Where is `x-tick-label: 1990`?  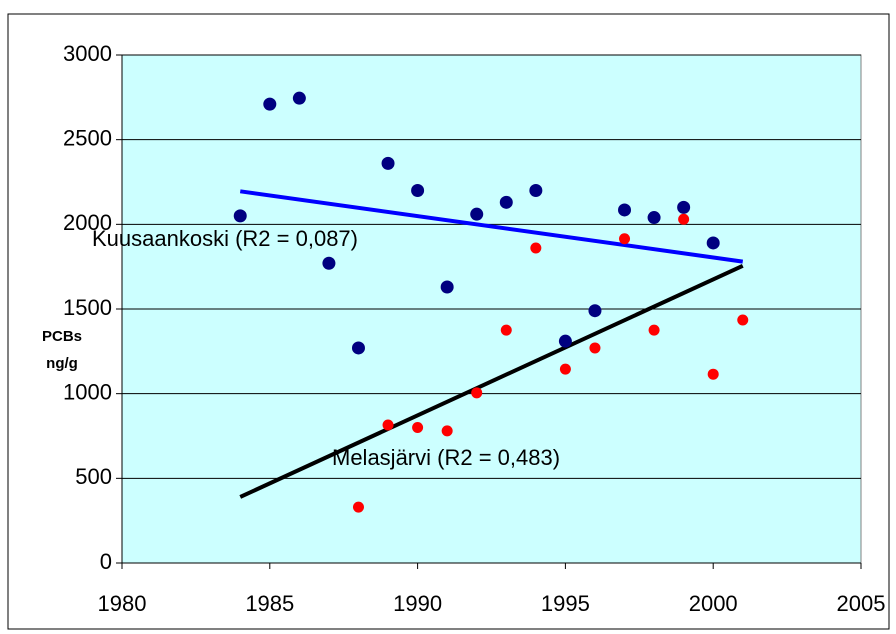 x-tick-label: 1990 is located at coordinates (417, 603).